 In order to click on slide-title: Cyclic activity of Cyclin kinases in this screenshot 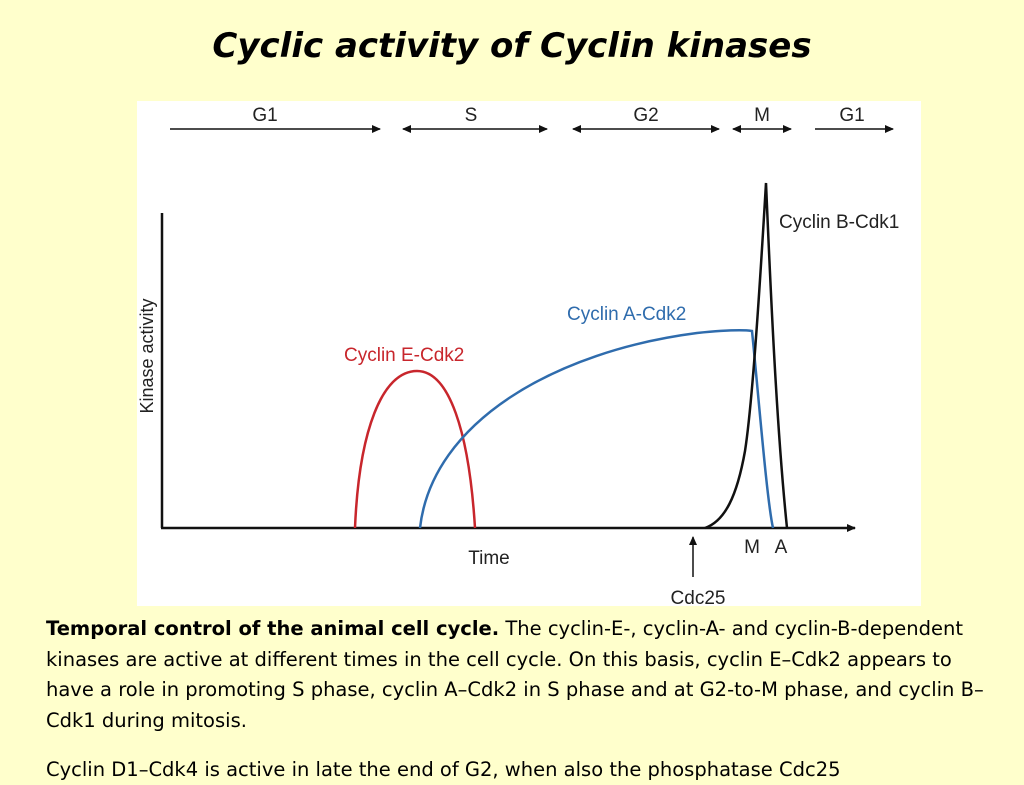, I will do `click(512, 46)`.